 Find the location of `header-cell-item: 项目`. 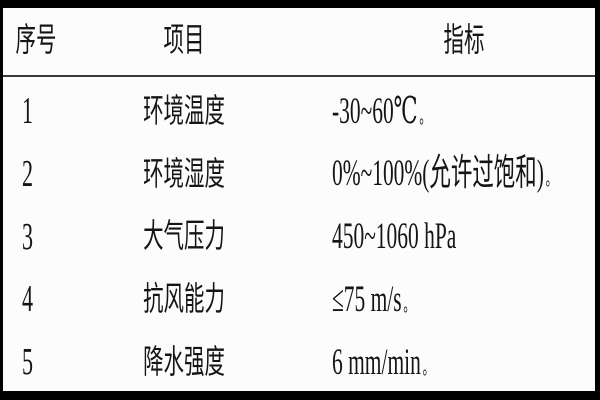

header-cell-item: 项目 is located at coordinates (183, 41).